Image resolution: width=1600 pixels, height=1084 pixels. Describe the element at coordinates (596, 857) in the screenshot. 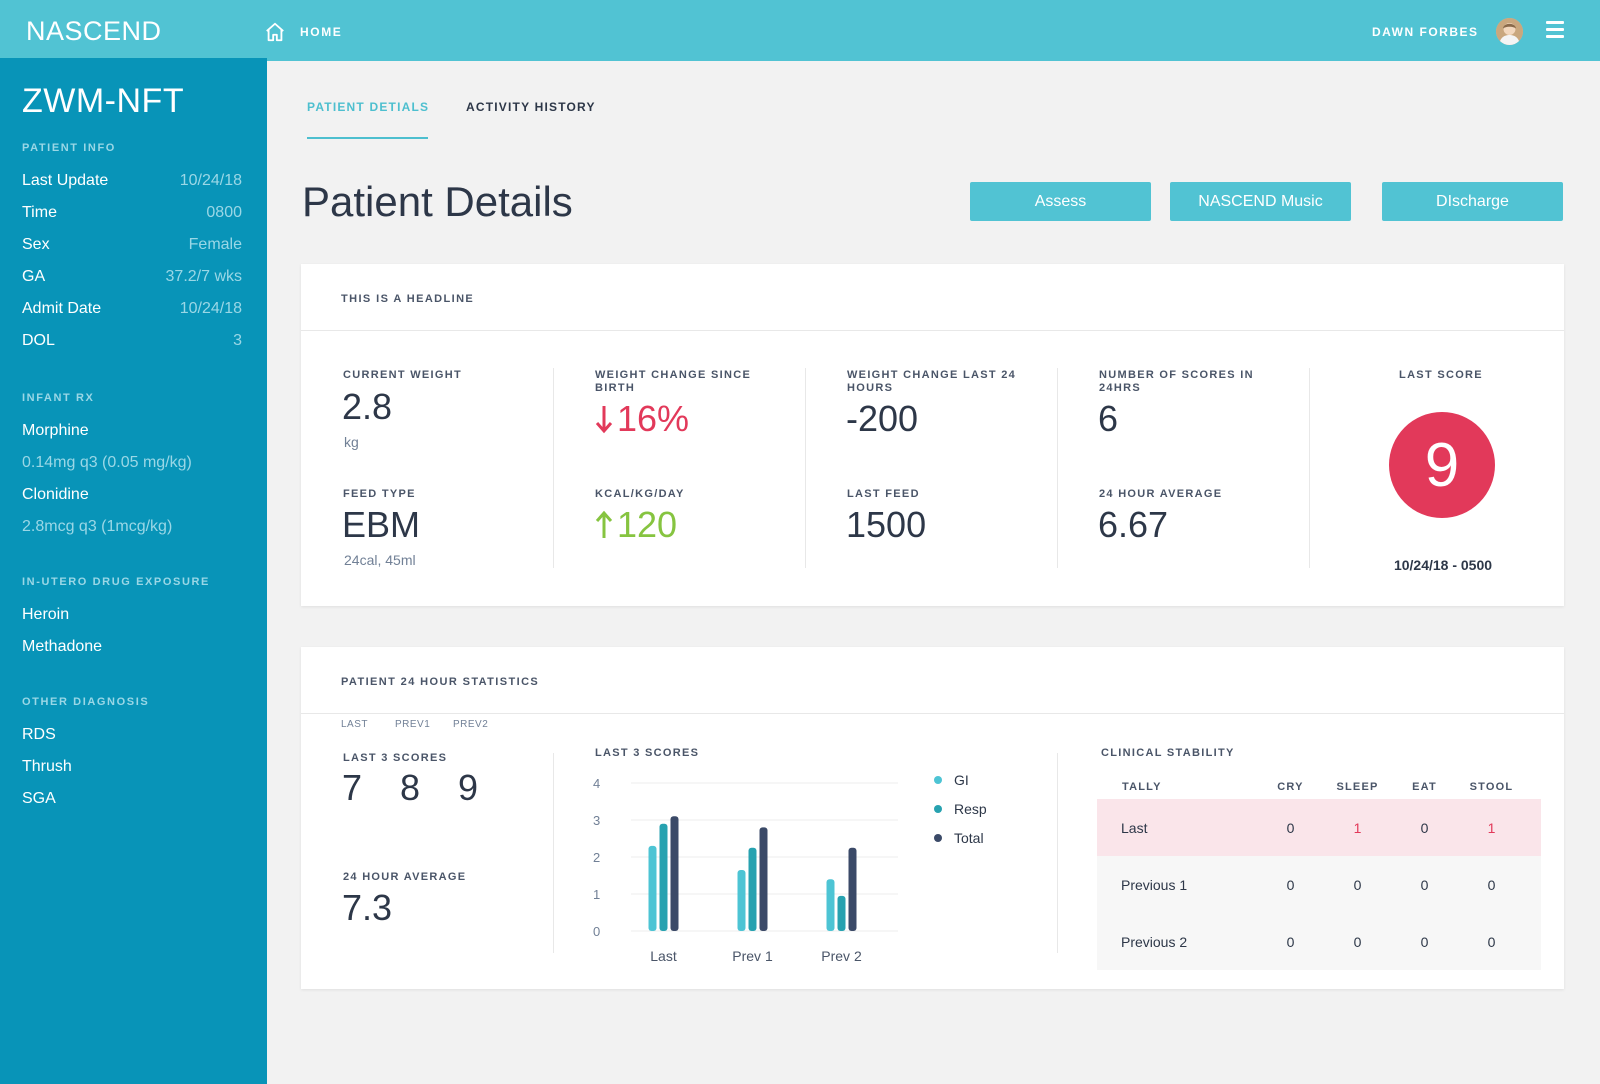

I see `y-tick-label: 2` at that location.